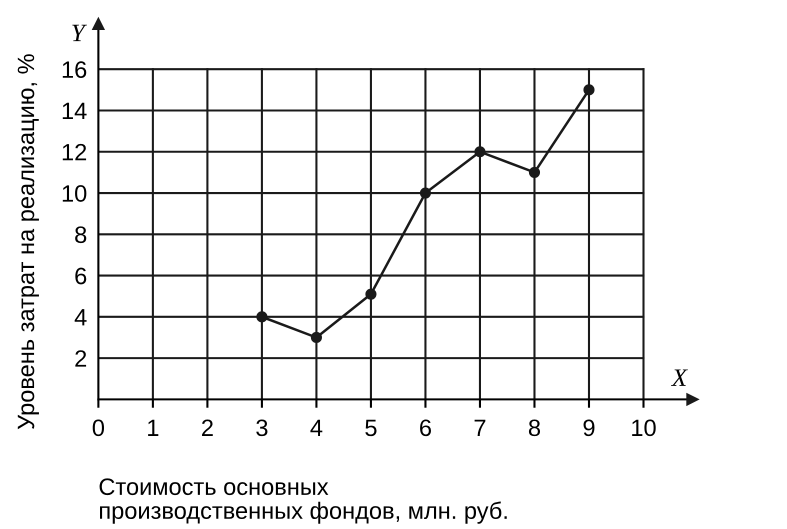 Image resolution: width=787 pixels, height=529 pixels. I want to click on y-tick-label: 10, so click(74, 193).